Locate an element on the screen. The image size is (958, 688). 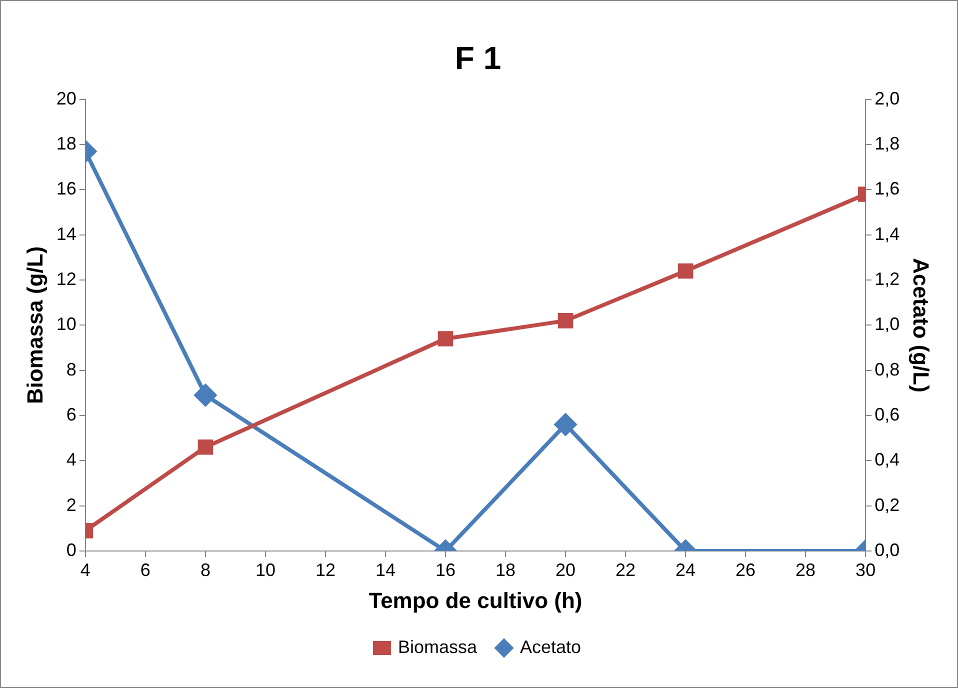
x-tick-label: 28 is located at coordinates (806, 570).